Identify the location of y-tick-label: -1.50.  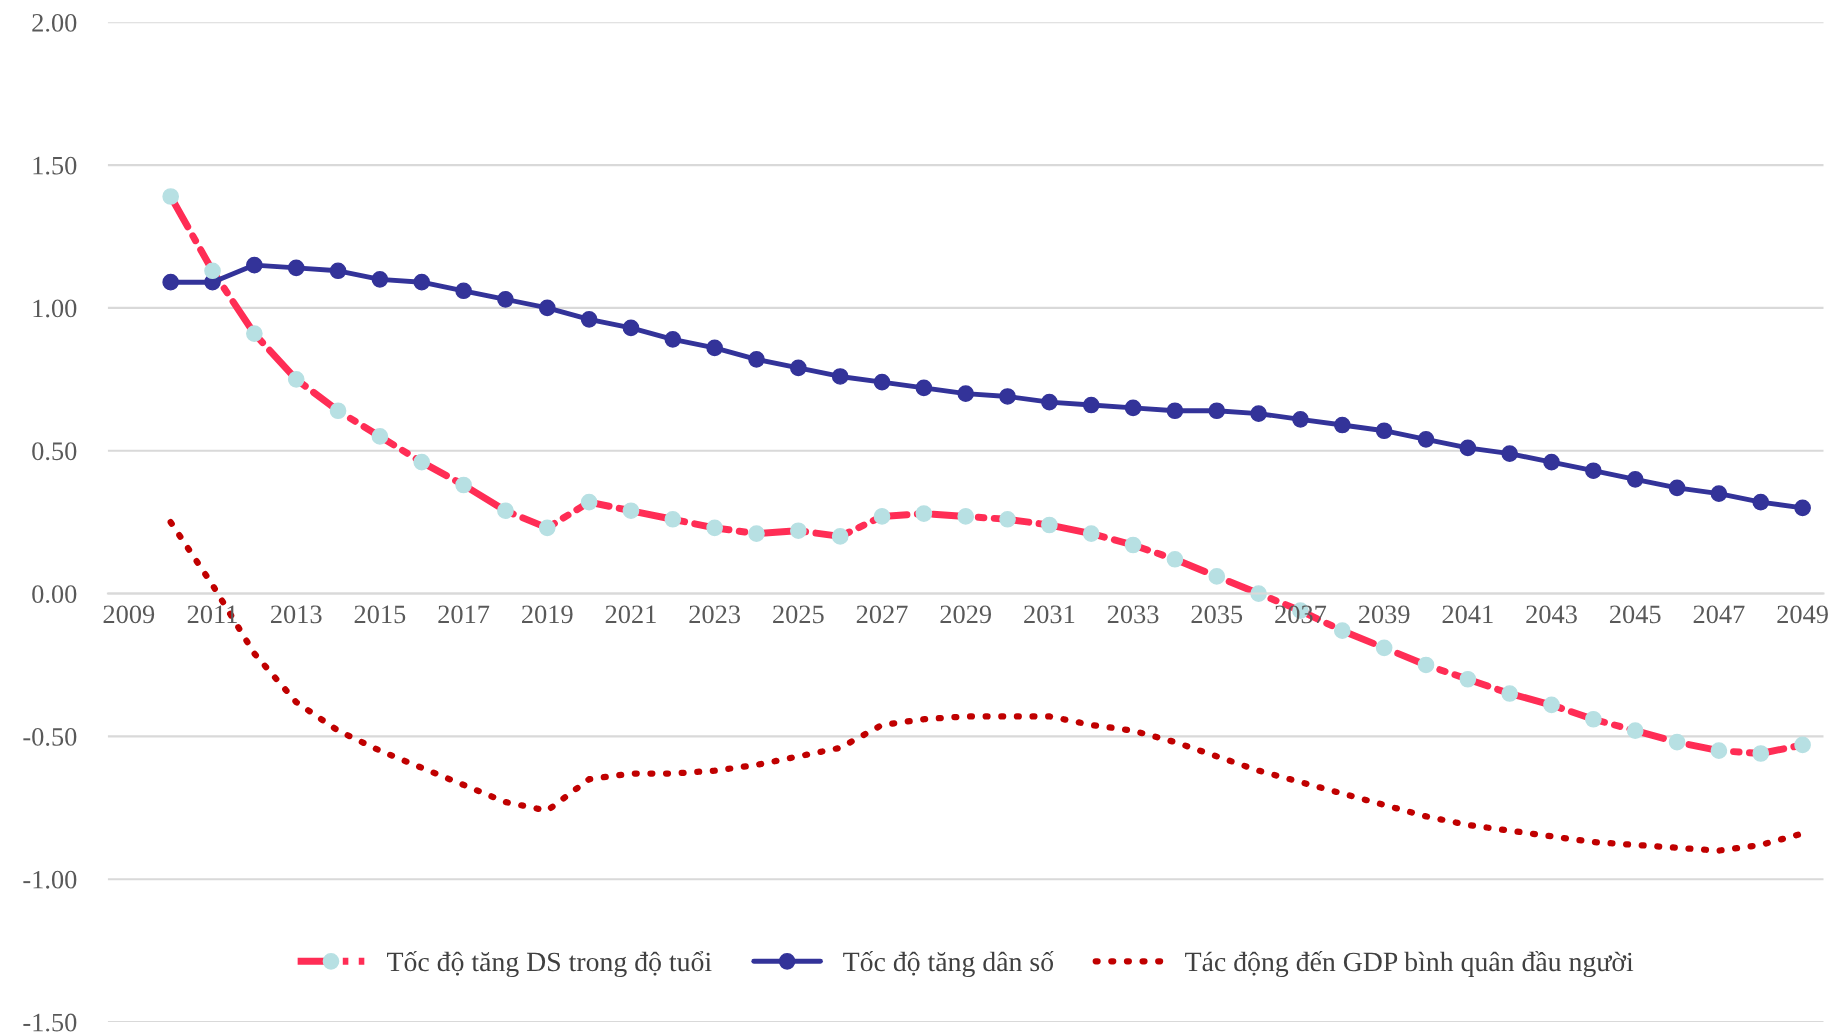
(50, 1022).